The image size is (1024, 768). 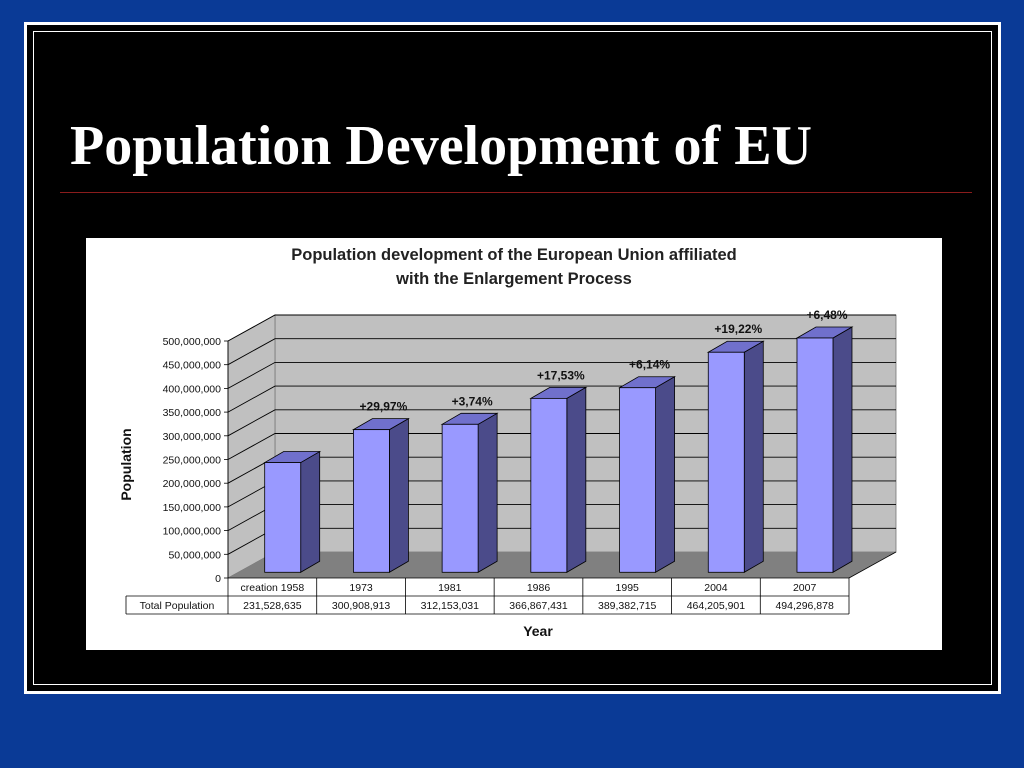 What do you see at coordinates (804, 606) in the screenshot?
I see `table-value: 494,296,878` at bounding box center [804, 606].